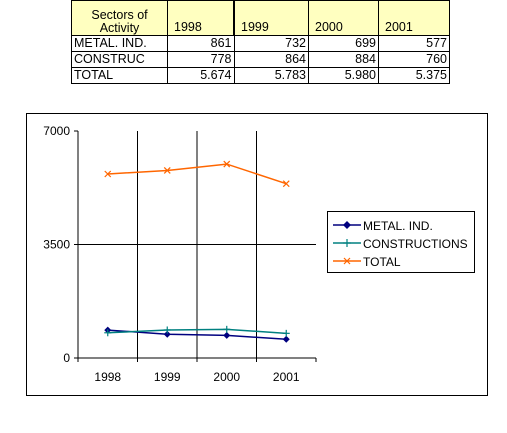  Describe the element at coordinates (56, 131) in the screenshot. I see `y-tick-label: 7000` at that location.